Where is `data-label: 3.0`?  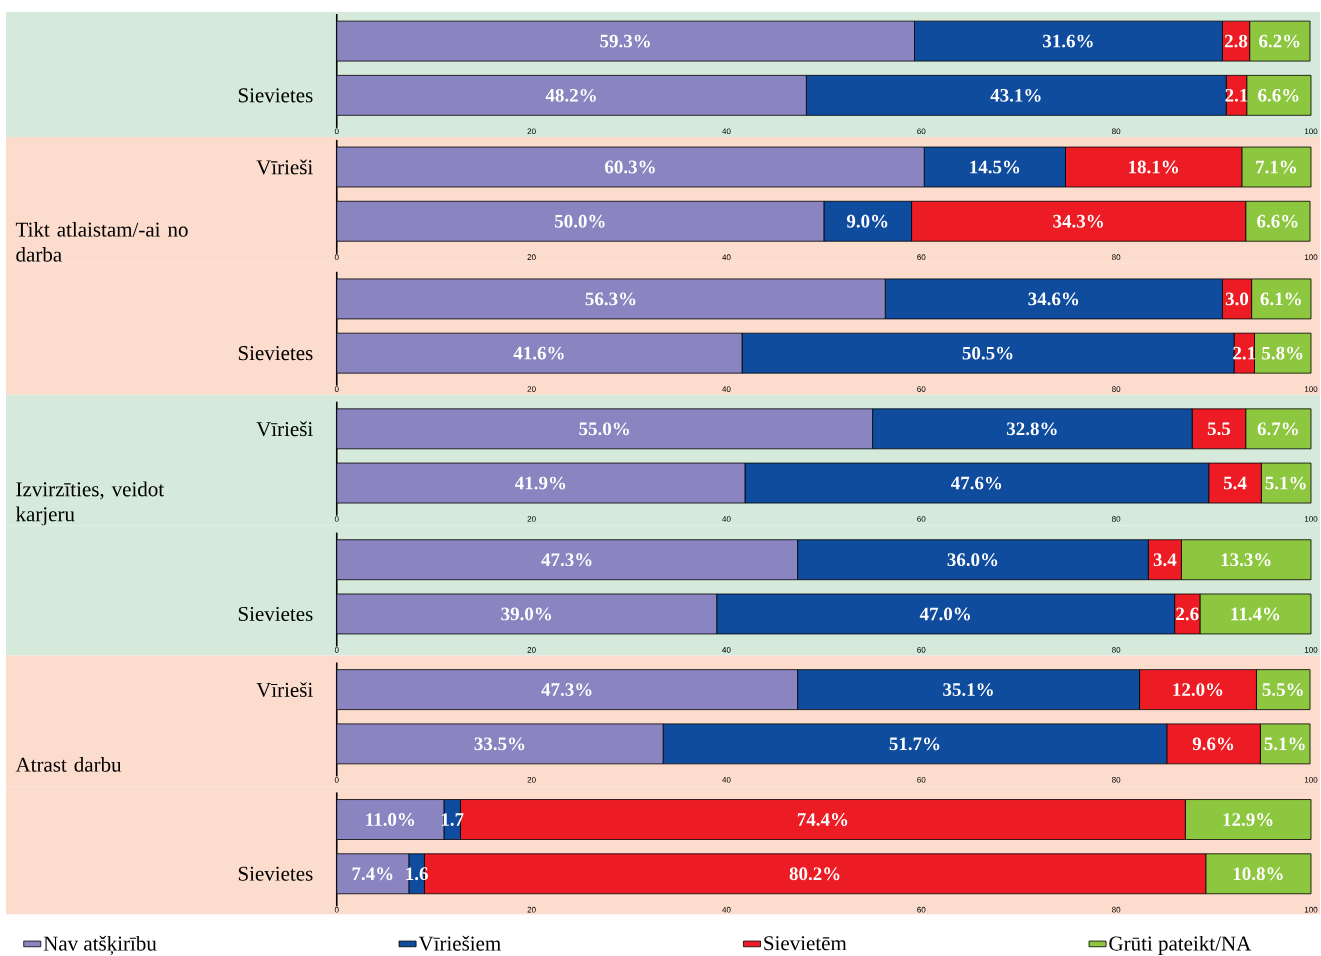 data-label: 3.0 is located at coordinates (1237, 299).